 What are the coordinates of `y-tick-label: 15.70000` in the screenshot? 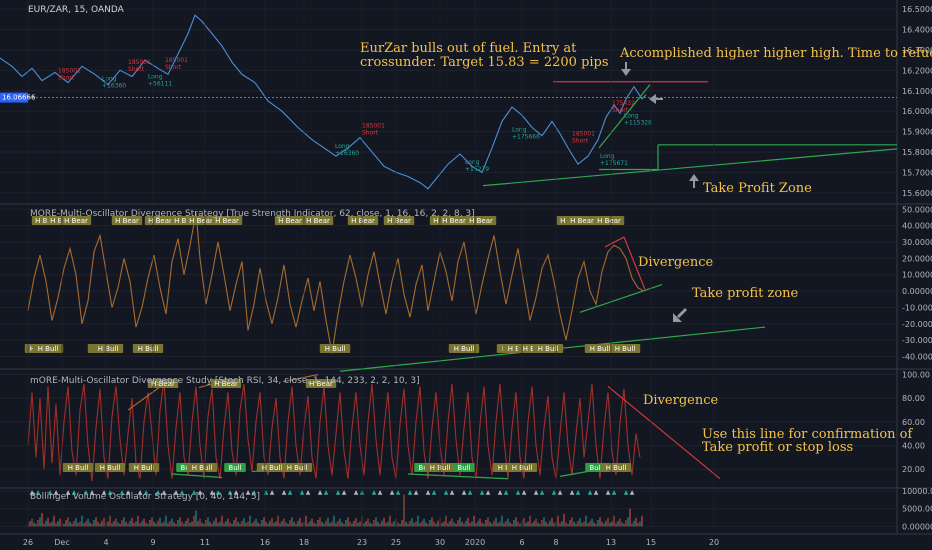 It's located at (917, 172).